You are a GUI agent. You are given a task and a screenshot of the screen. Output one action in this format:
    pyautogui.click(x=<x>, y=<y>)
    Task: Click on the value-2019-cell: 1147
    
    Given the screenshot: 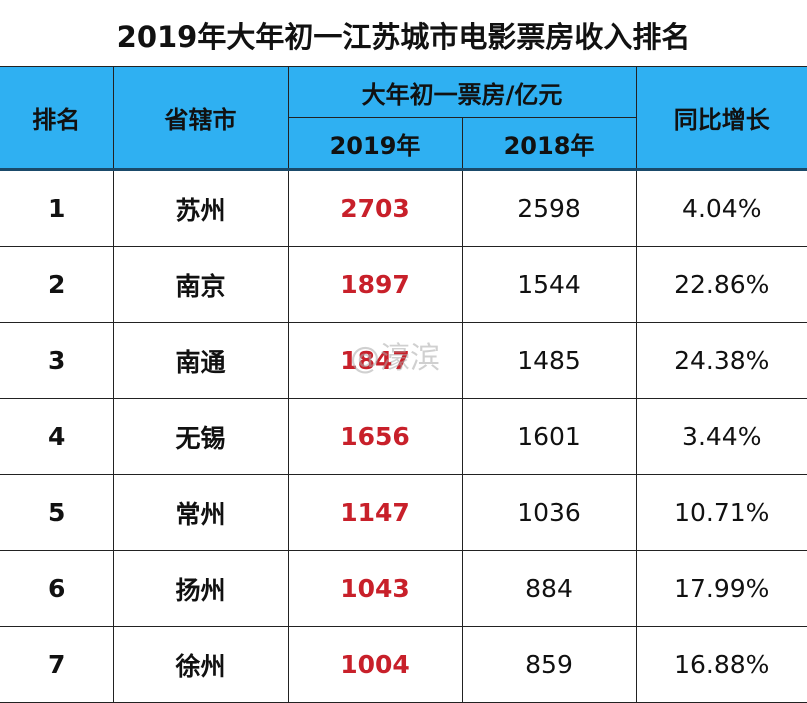 What is the action you would take?
    pyautogui.click(x=375, y=512)
    